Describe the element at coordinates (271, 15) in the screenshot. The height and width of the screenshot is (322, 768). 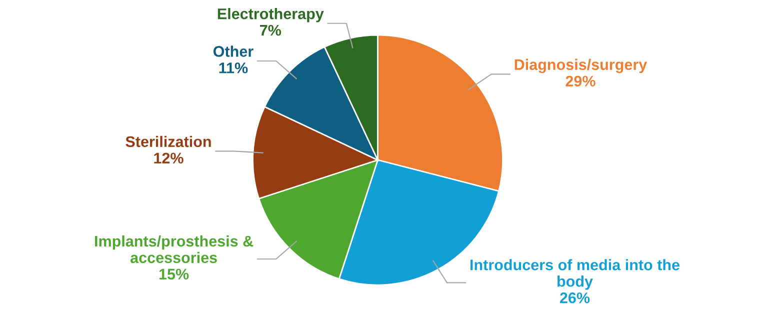
I see `slice-label: Electrotherapy` at that location.